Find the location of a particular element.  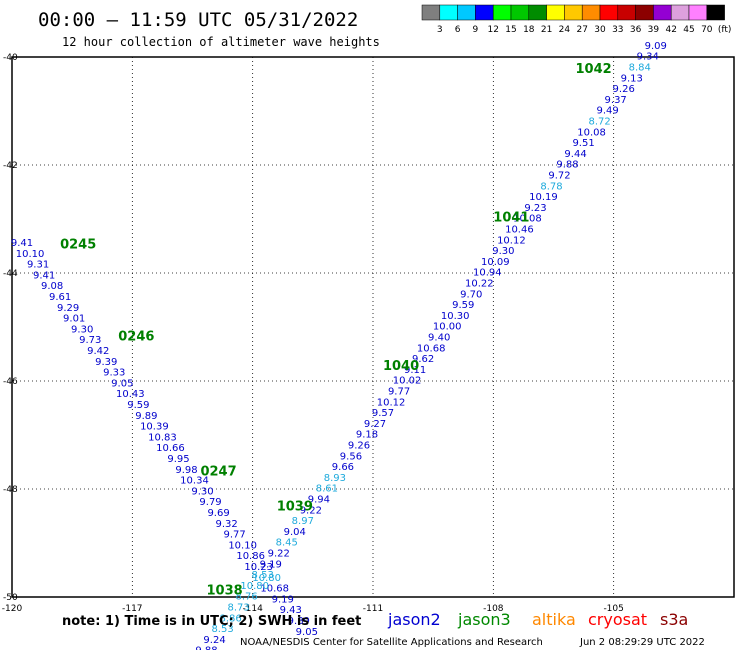

swh-value: 9.22 is located at coordinates (279, 554).